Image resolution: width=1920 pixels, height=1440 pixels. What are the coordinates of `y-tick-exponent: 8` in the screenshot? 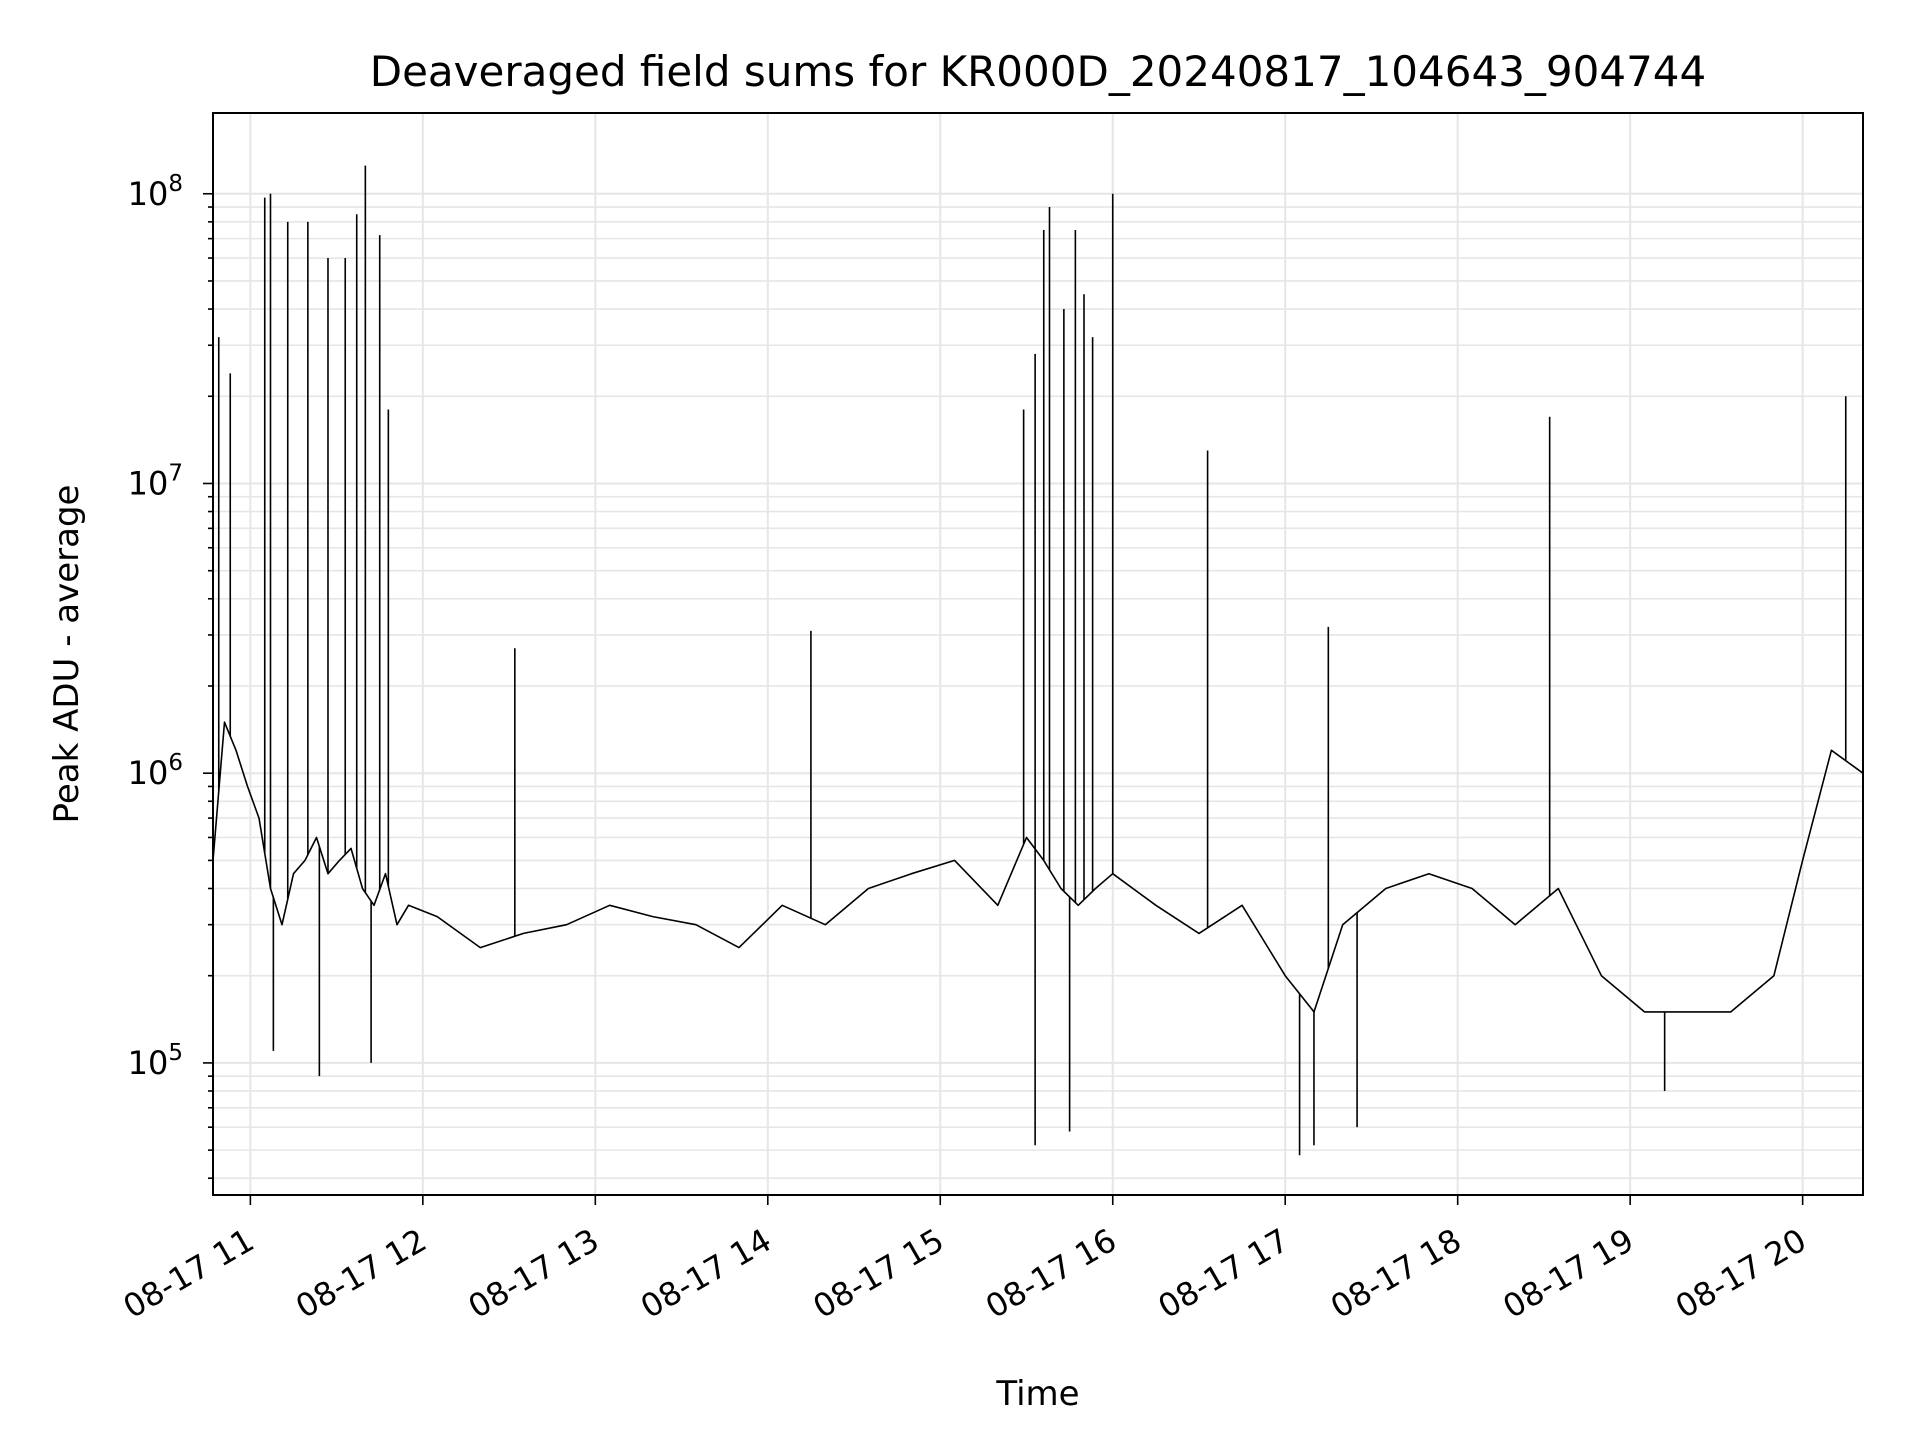 It's located at (175, 184).